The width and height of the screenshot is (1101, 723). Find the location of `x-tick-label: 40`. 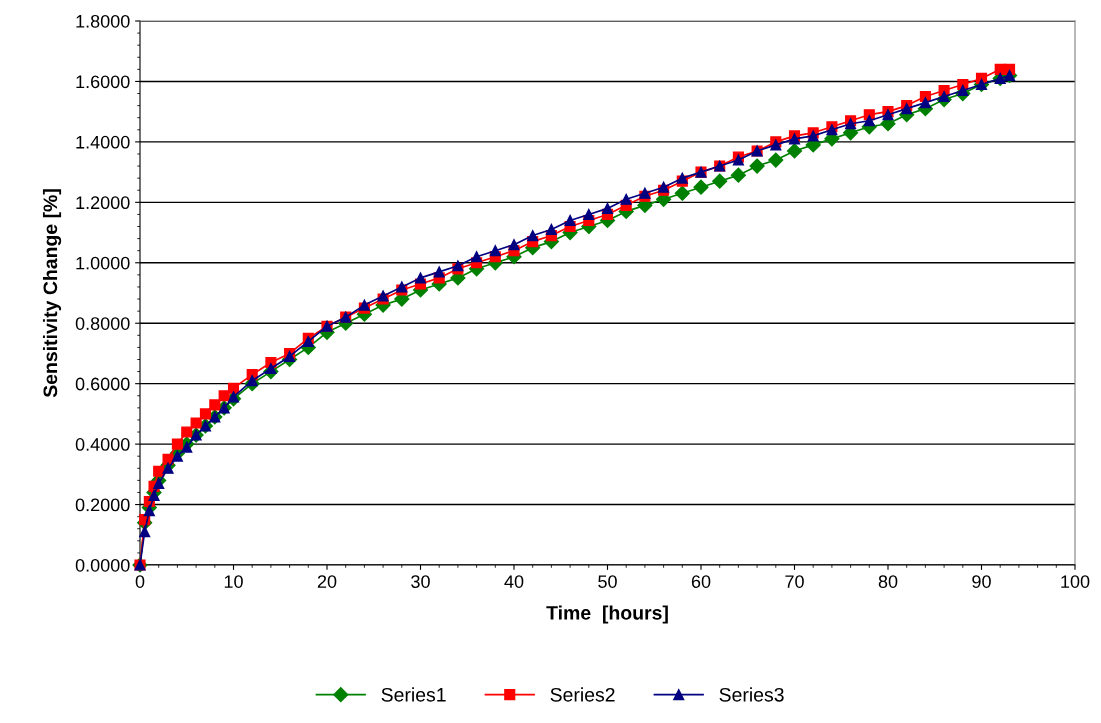

x-tick-label: 40 is located at coordinates (514, 581).